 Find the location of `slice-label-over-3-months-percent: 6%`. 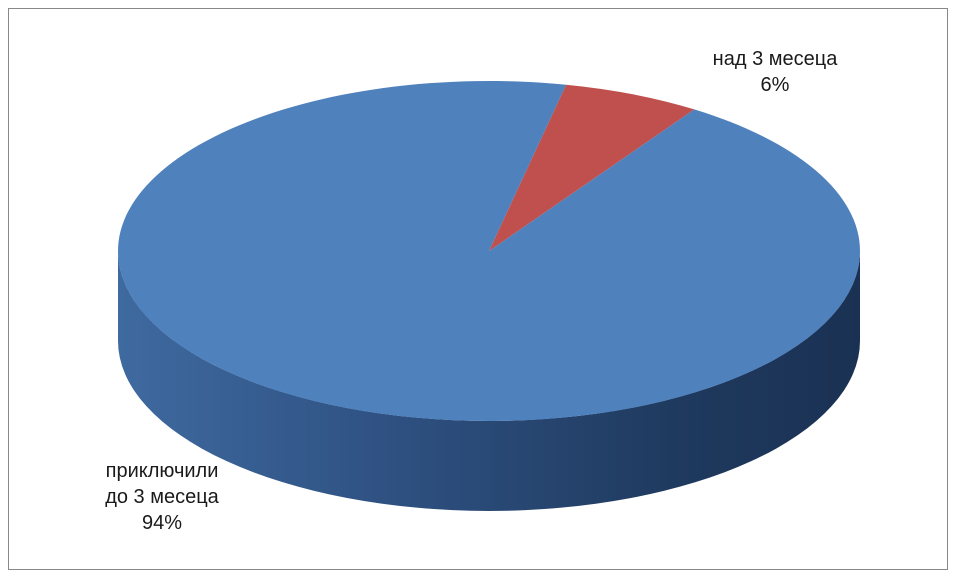

slice-label-over-3-months-percent: 6% is located at coordinates (775, 85).